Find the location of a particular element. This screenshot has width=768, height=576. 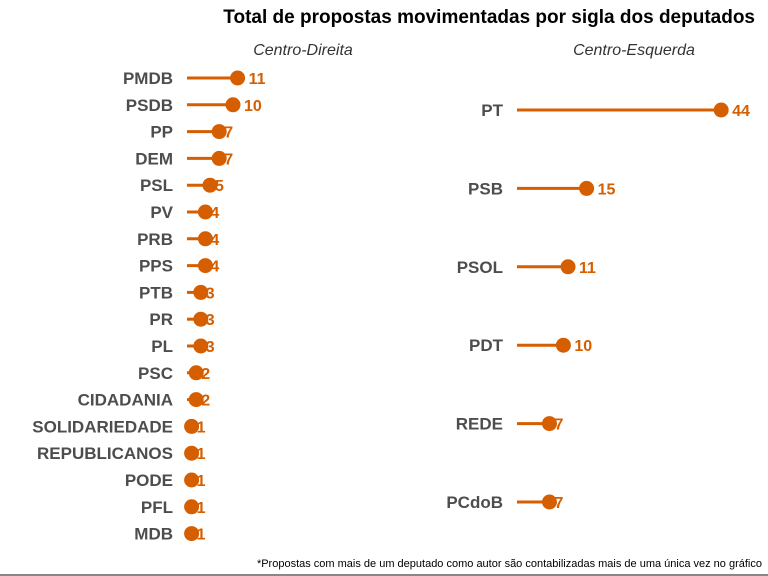

category-label: SOLIDARIEDADE is located at coordinates (102, 426).